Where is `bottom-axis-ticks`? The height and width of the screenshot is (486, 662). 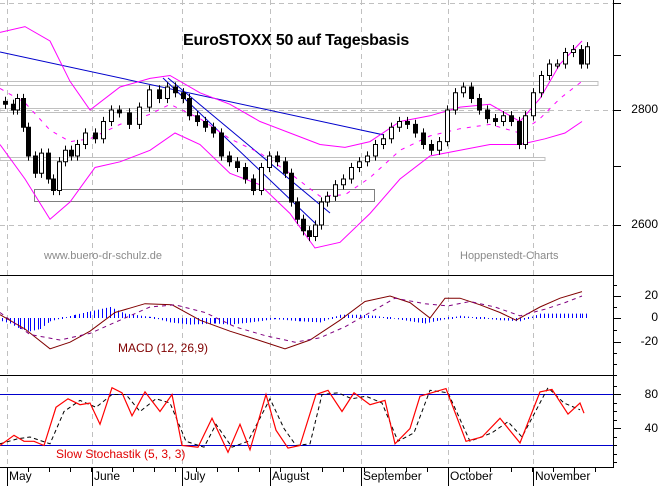 bottom-axis-ticks is located at coordinates (301, 476).